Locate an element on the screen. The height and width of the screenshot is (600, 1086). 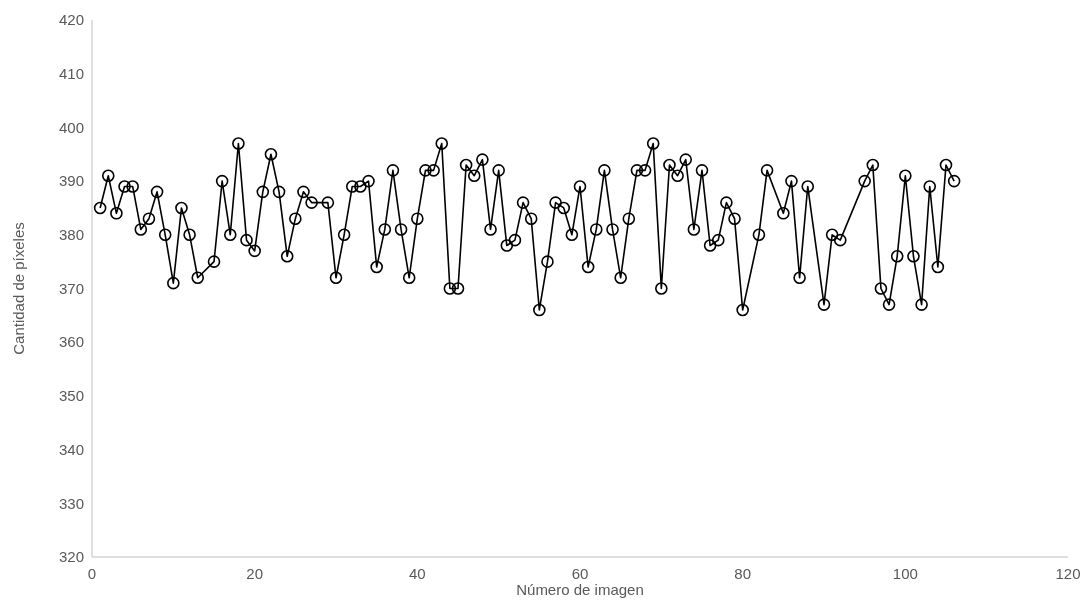
x-axis-title: Número de imagen is located at coordinates (580, 589).